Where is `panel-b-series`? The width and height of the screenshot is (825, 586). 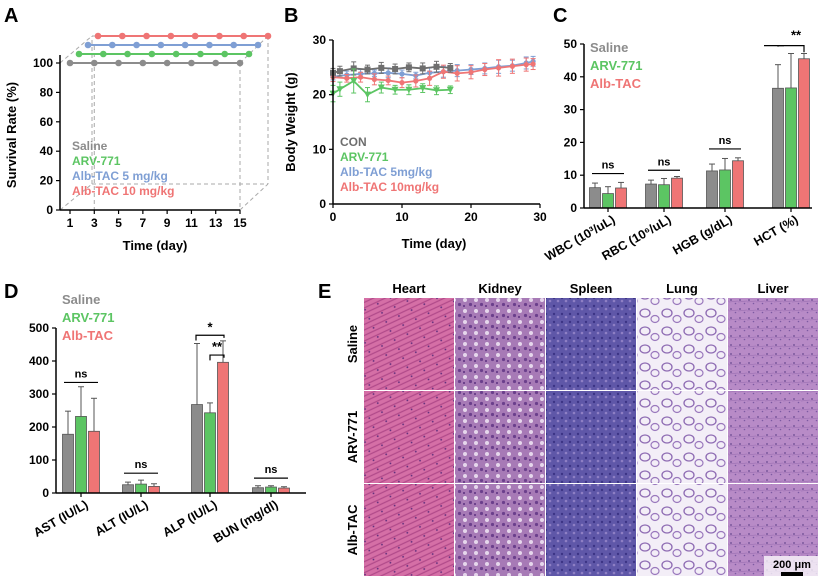 panel-b-series is located at coordinates (432, 79).